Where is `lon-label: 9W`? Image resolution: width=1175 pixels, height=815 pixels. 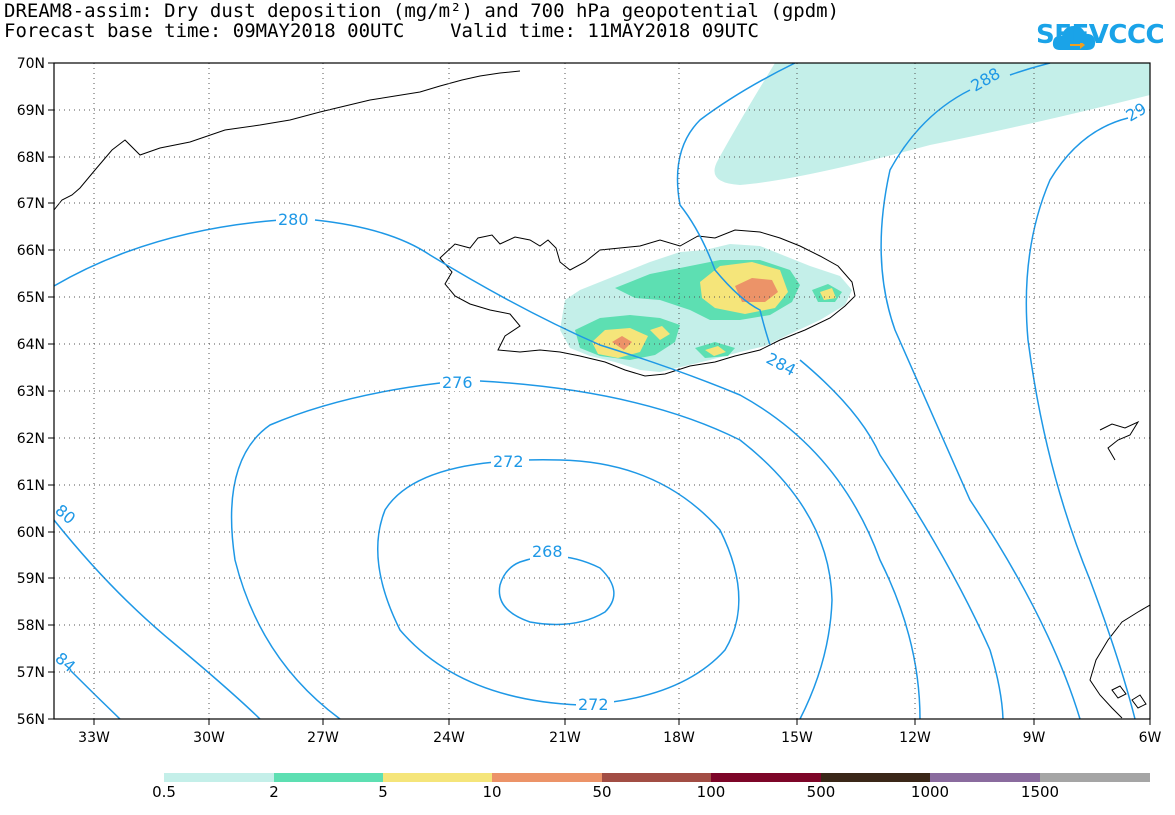 lon-label: 9W is located at coordinates (1034, 738).